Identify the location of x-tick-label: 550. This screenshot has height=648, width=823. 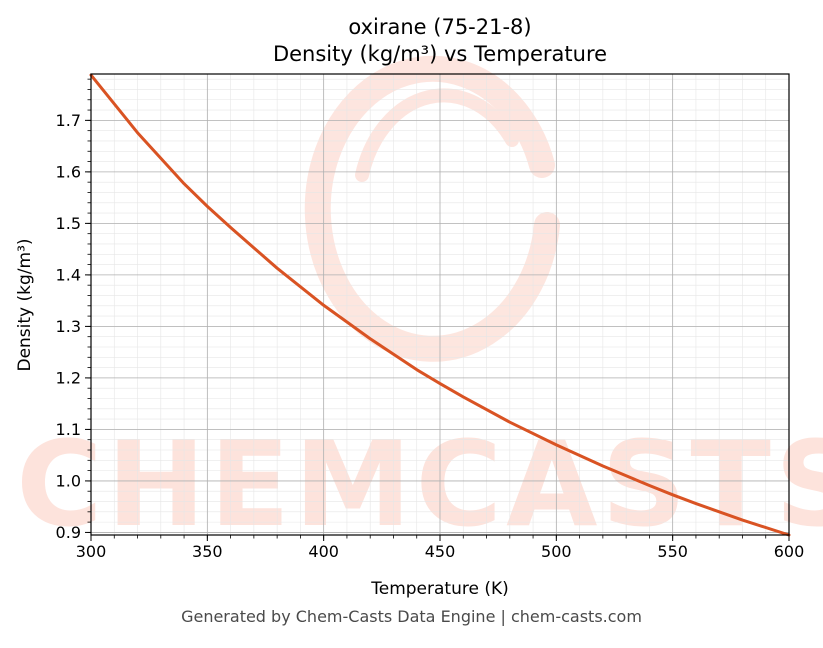
(672, 551).